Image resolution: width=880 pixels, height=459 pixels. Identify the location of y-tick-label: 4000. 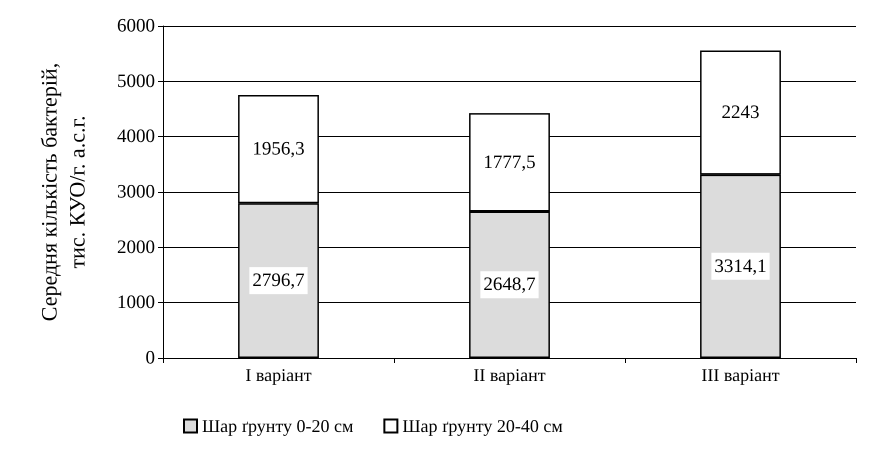
(136, 137).